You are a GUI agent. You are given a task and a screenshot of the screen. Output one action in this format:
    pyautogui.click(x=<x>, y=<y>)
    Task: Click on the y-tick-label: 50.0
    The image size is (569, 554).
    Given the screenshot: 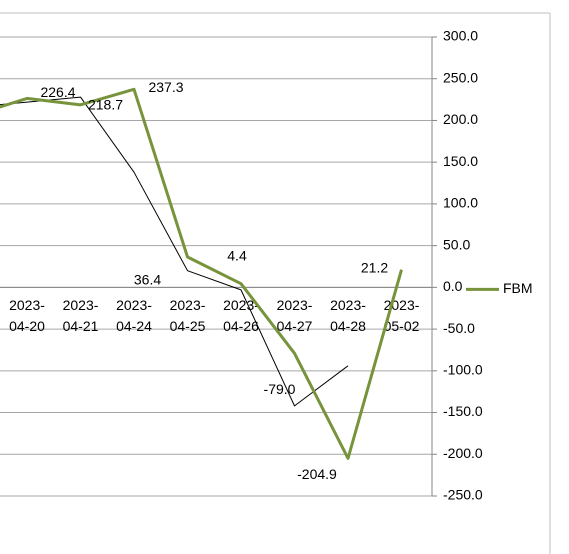 What is the action you would take?
    pyautogui.click(x=456, y=244)
    